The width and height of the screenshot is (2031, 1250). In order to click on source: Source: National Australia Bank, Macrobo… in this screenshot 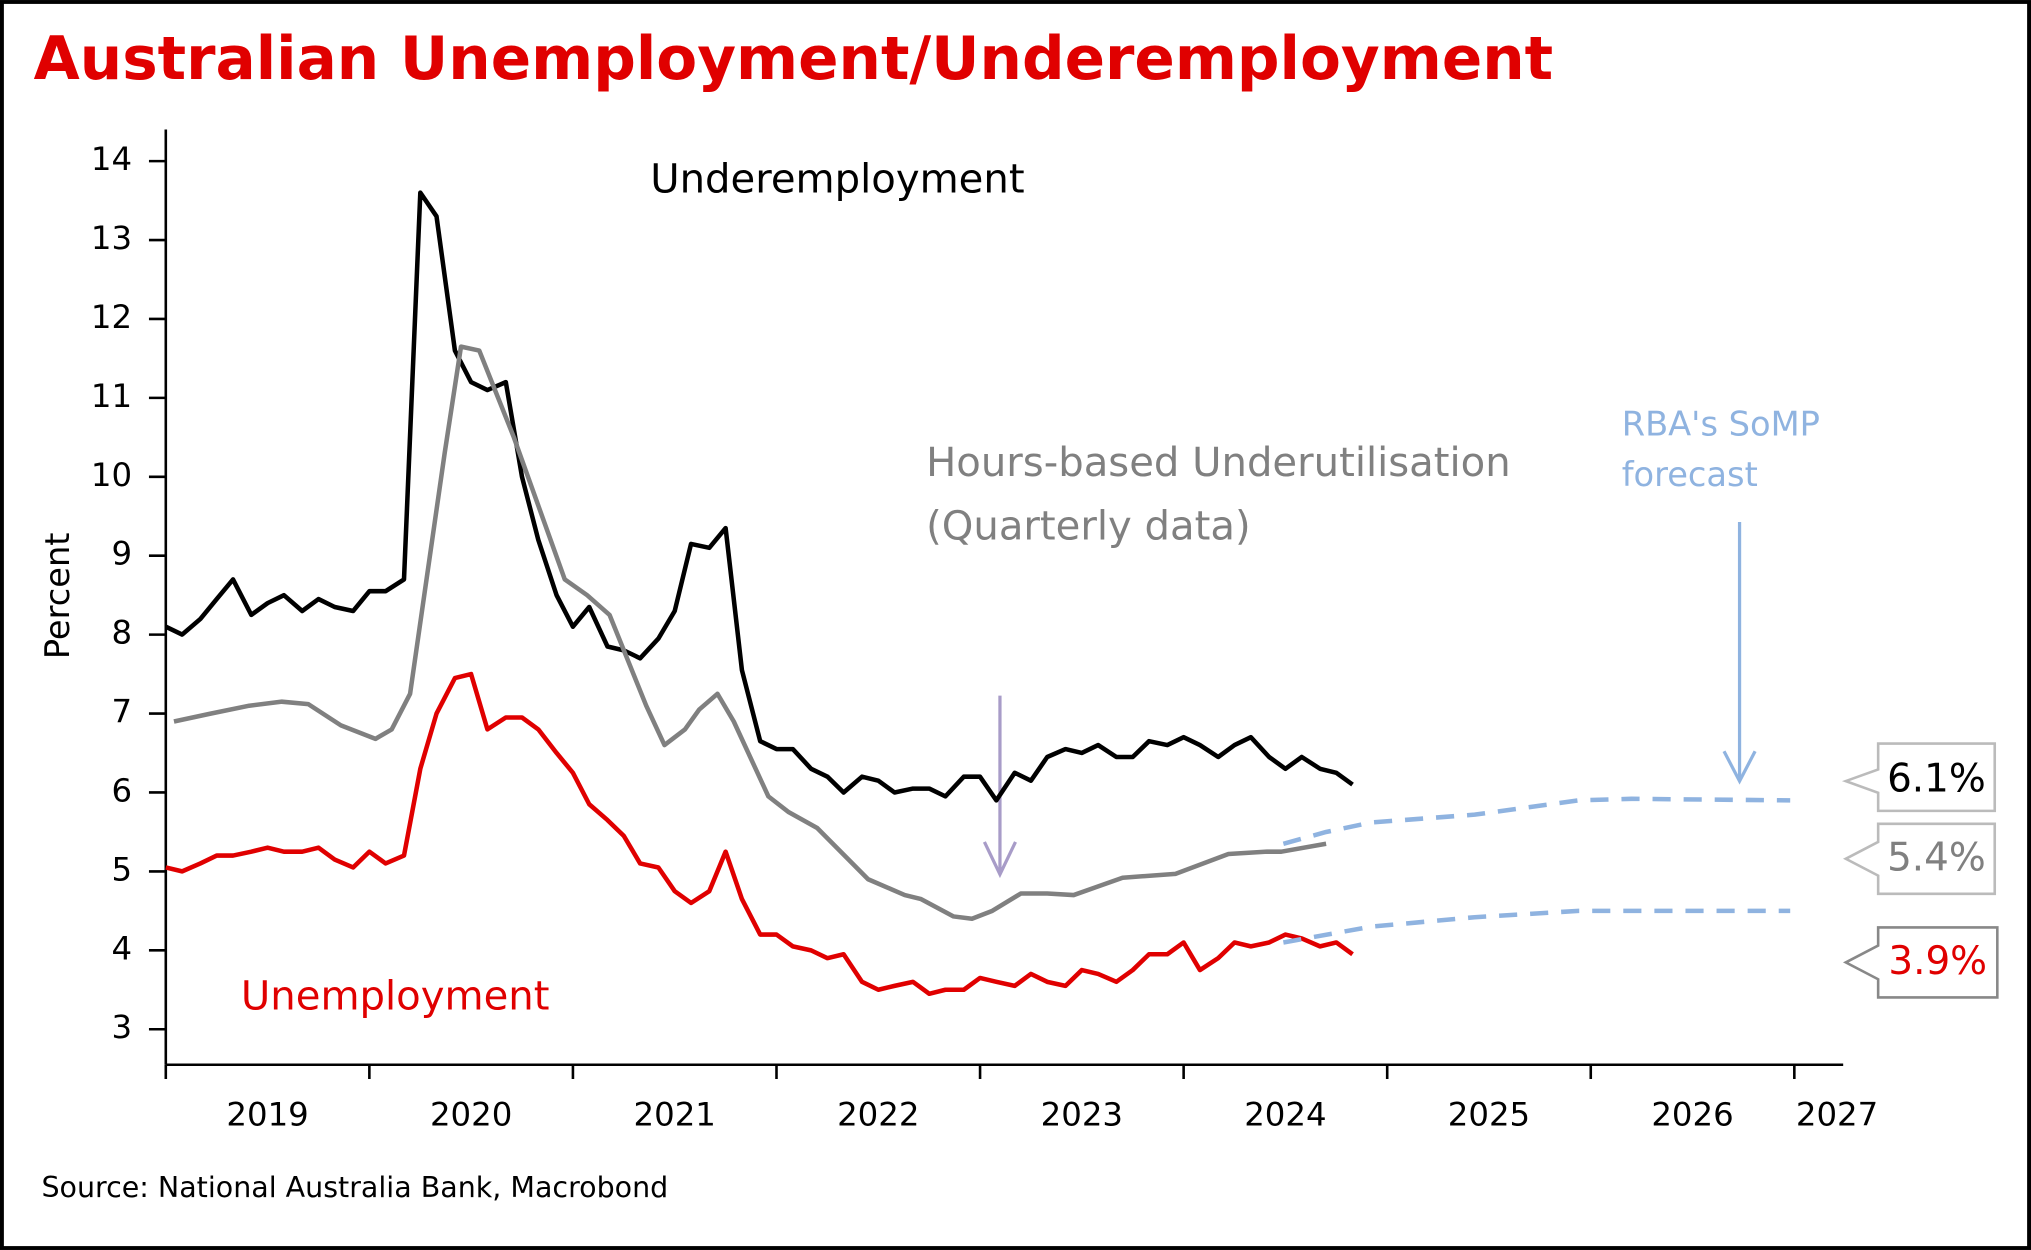, I will do `click(354, 1187)`.